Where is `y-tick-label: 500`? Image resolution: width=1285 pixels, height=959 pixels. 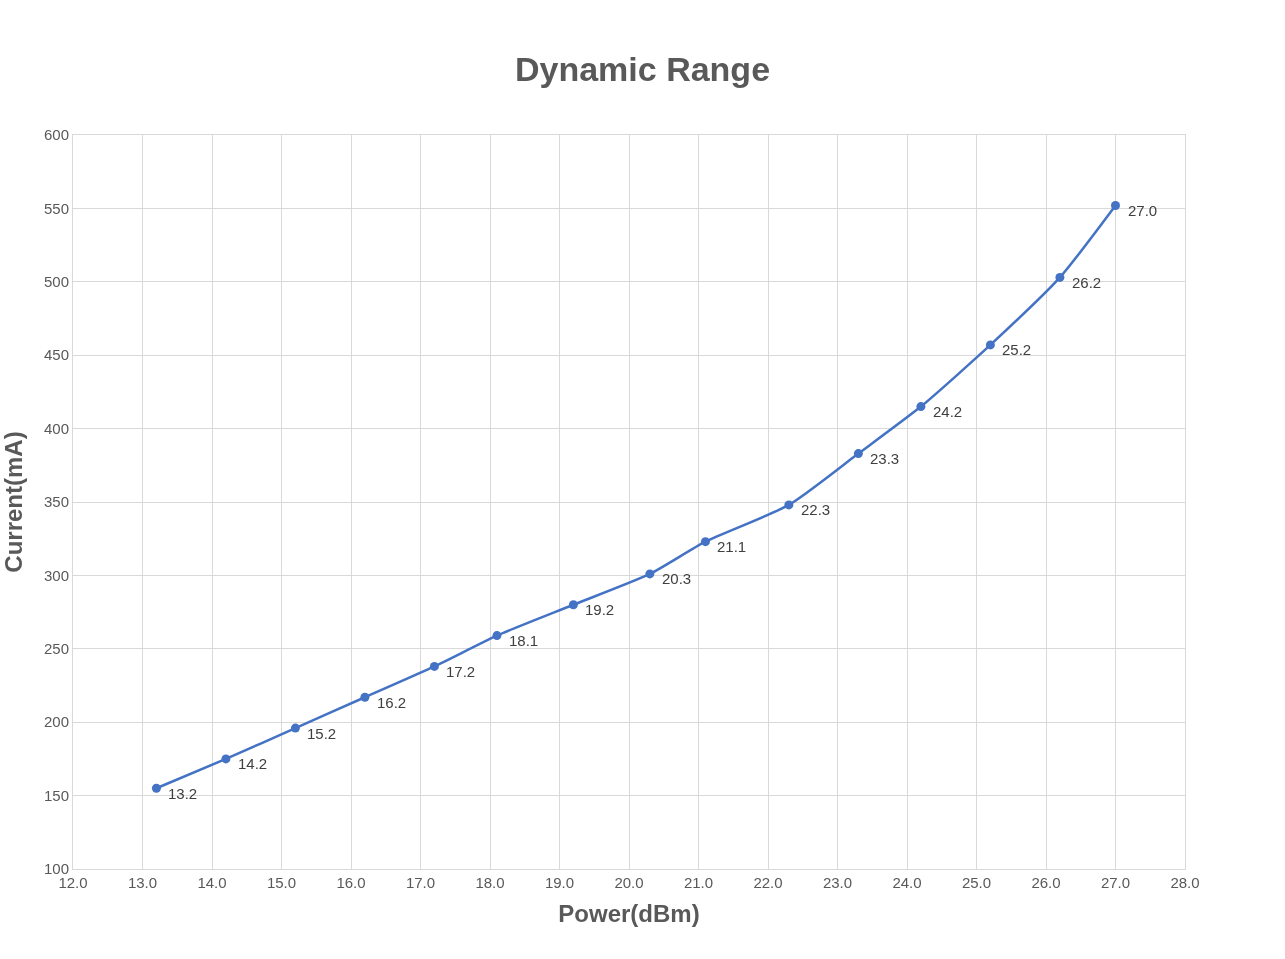 y-tick-label: 500 is located at coordinates (56, 282).